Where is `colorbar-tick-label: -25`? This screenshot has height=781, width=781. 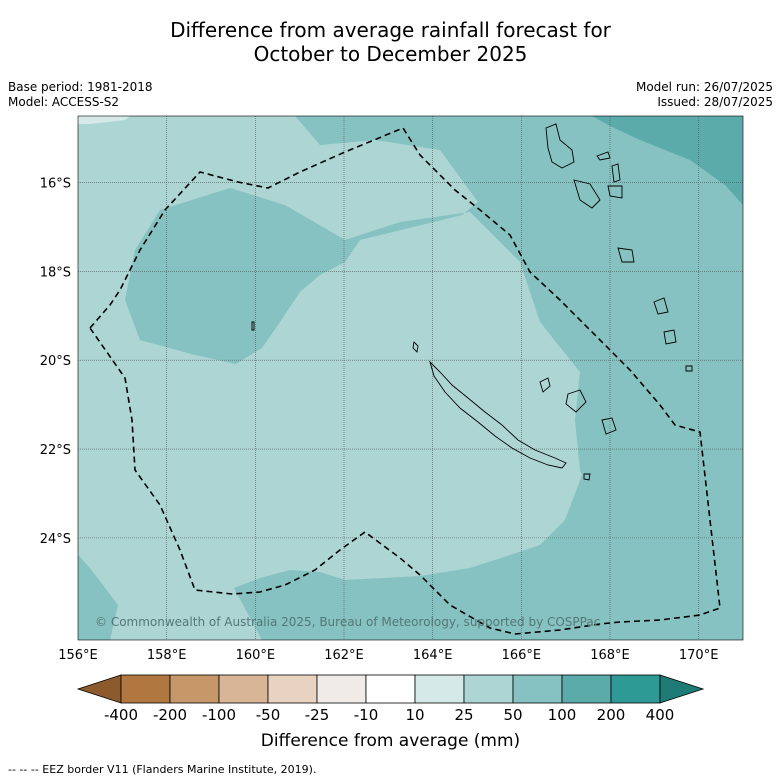 colorbar-tick-label: -25 is located at coordinates (317, 715).